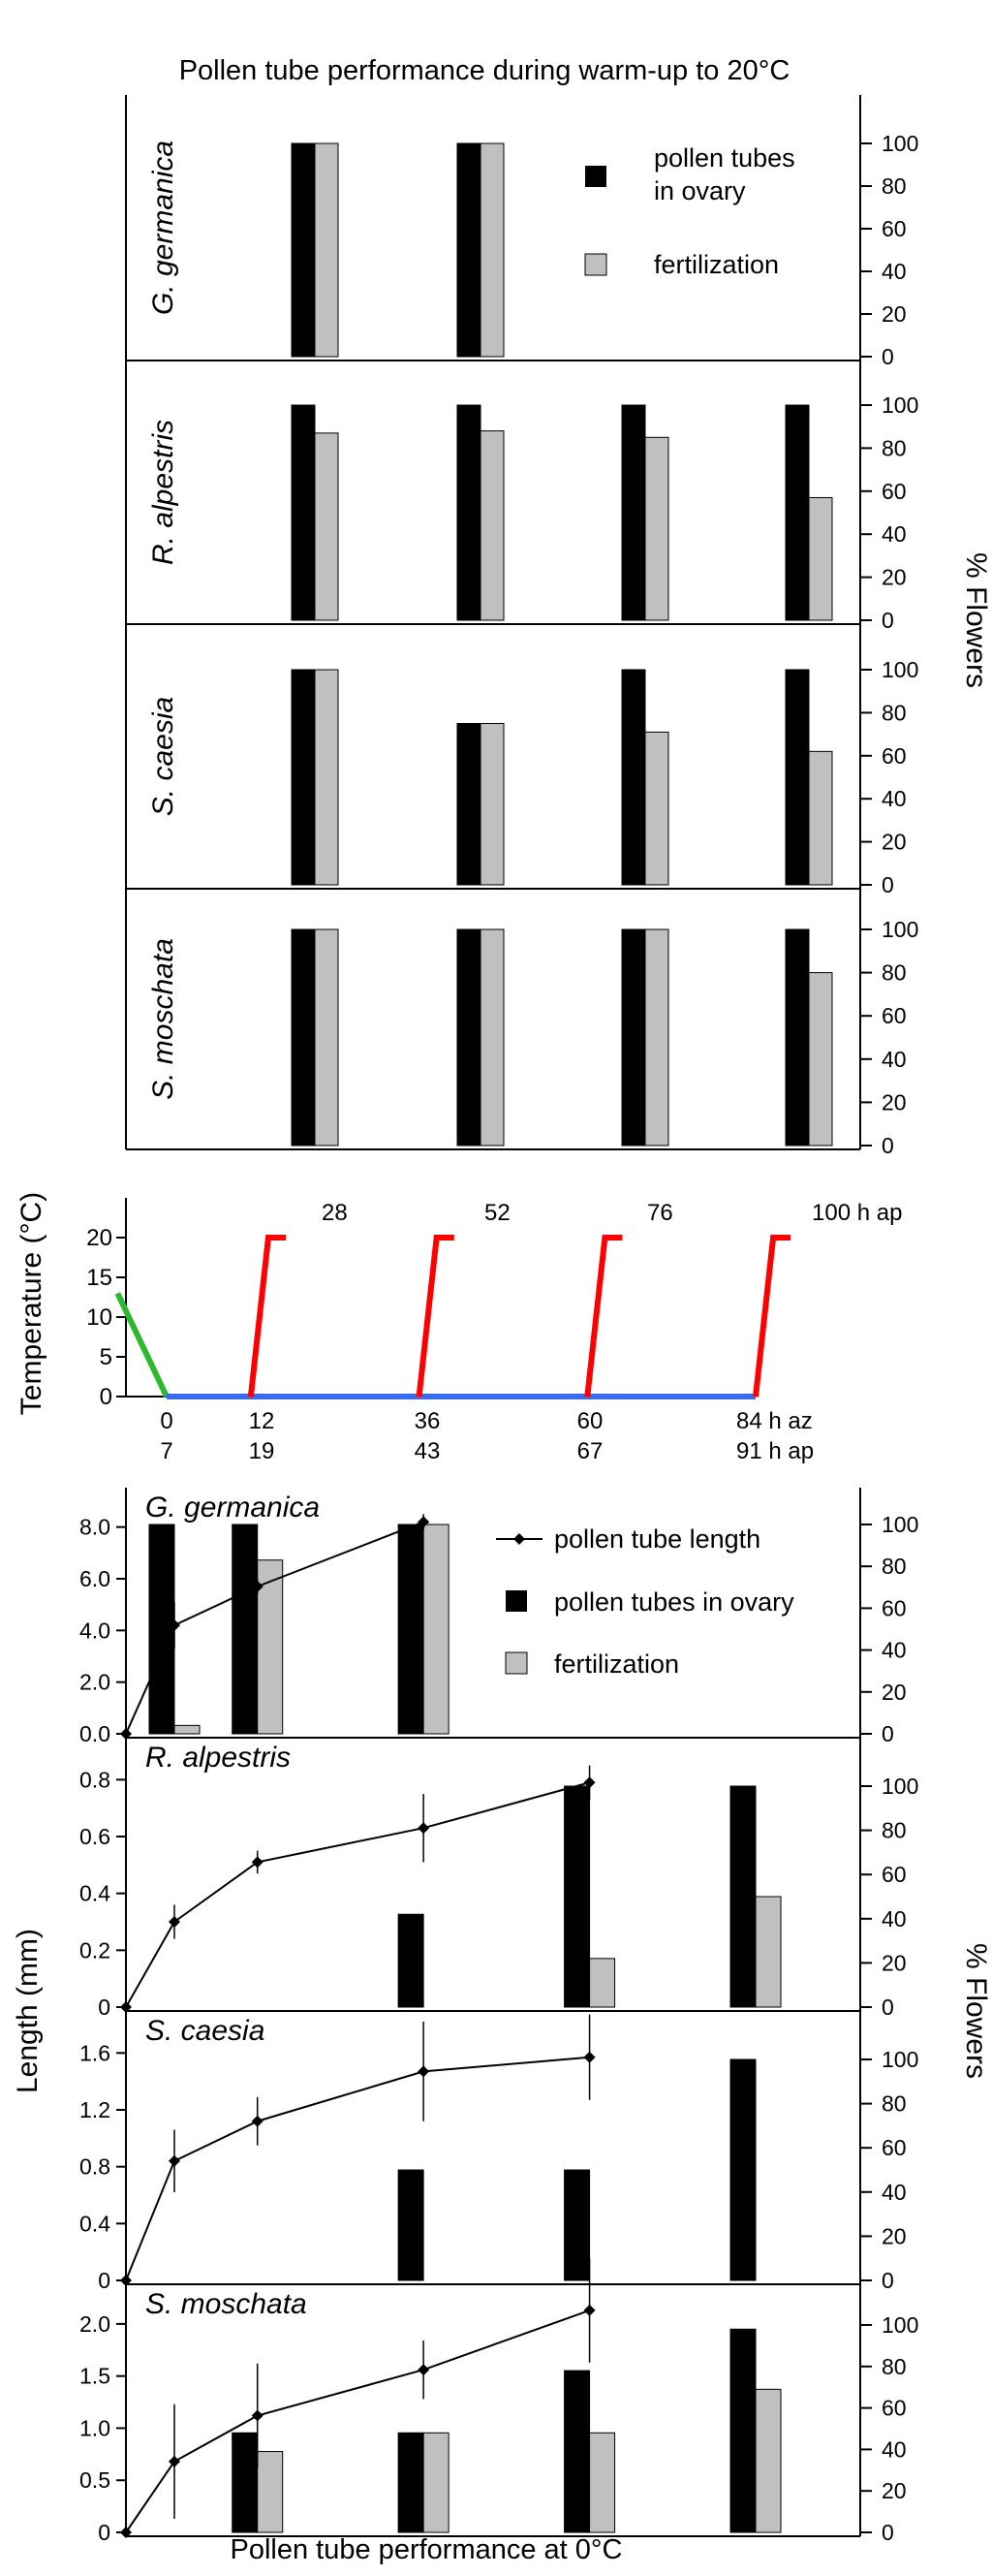 Image resolution: width=992 pixels, height=2576 pixels. I want to click on temp-az-label: 60, so click(590, 1421).